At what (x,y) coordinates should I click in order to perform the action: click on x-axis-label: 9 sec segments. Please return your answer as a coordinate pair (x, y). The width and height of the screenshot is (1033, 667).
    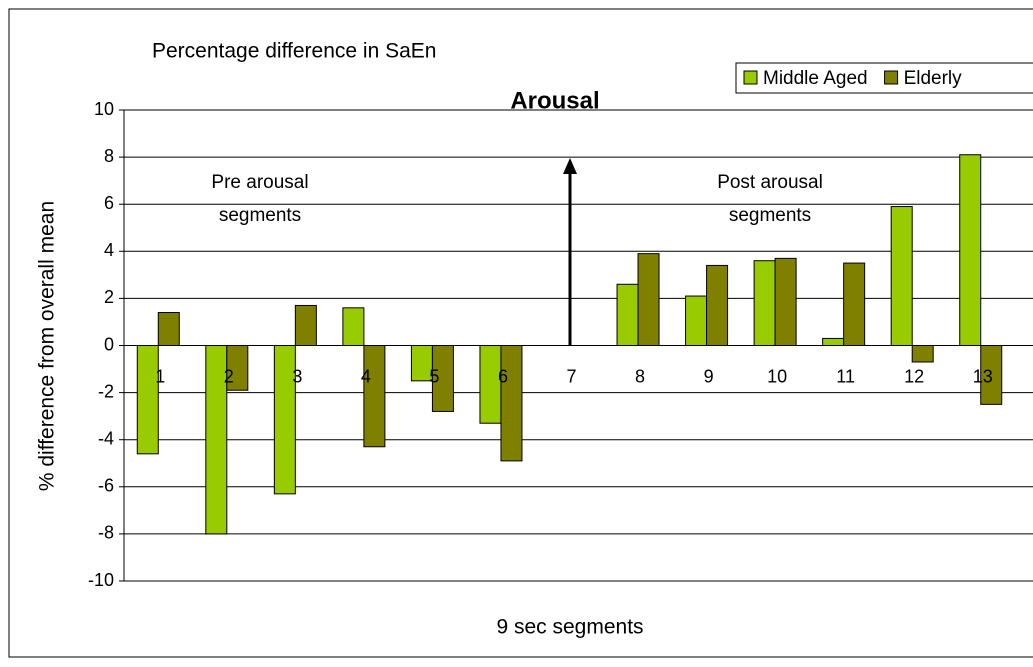
    Looking at the image, I should click on (569, 627).